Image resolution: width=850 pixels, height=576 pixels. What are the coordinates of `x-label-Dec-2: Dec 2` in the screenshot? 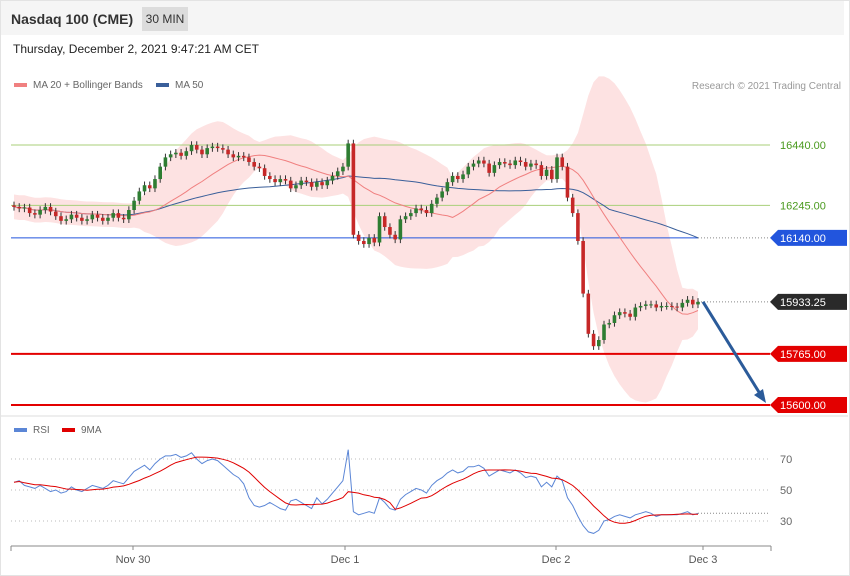 It's located at (556, 560).